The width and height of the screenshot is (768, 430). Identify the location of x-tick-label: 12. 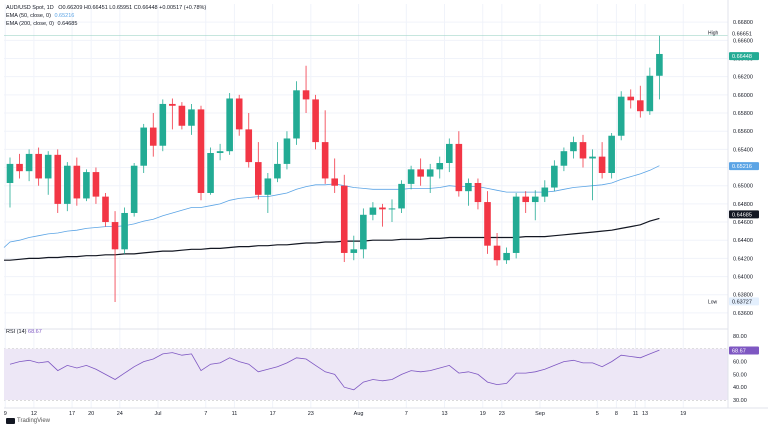
(34, 414).